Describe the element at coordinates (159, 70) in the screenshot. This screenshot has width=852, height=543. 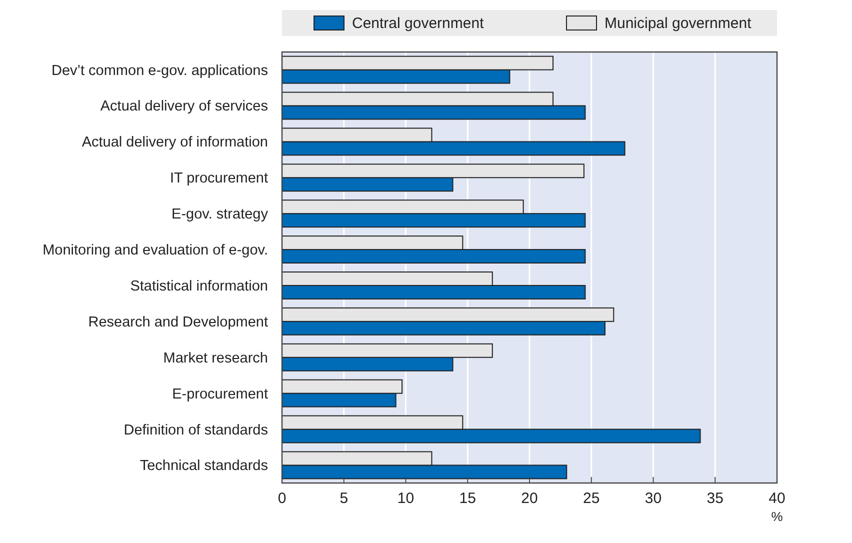
I see `y-tick-label: Dev’t common e-gov. applications` at that location.